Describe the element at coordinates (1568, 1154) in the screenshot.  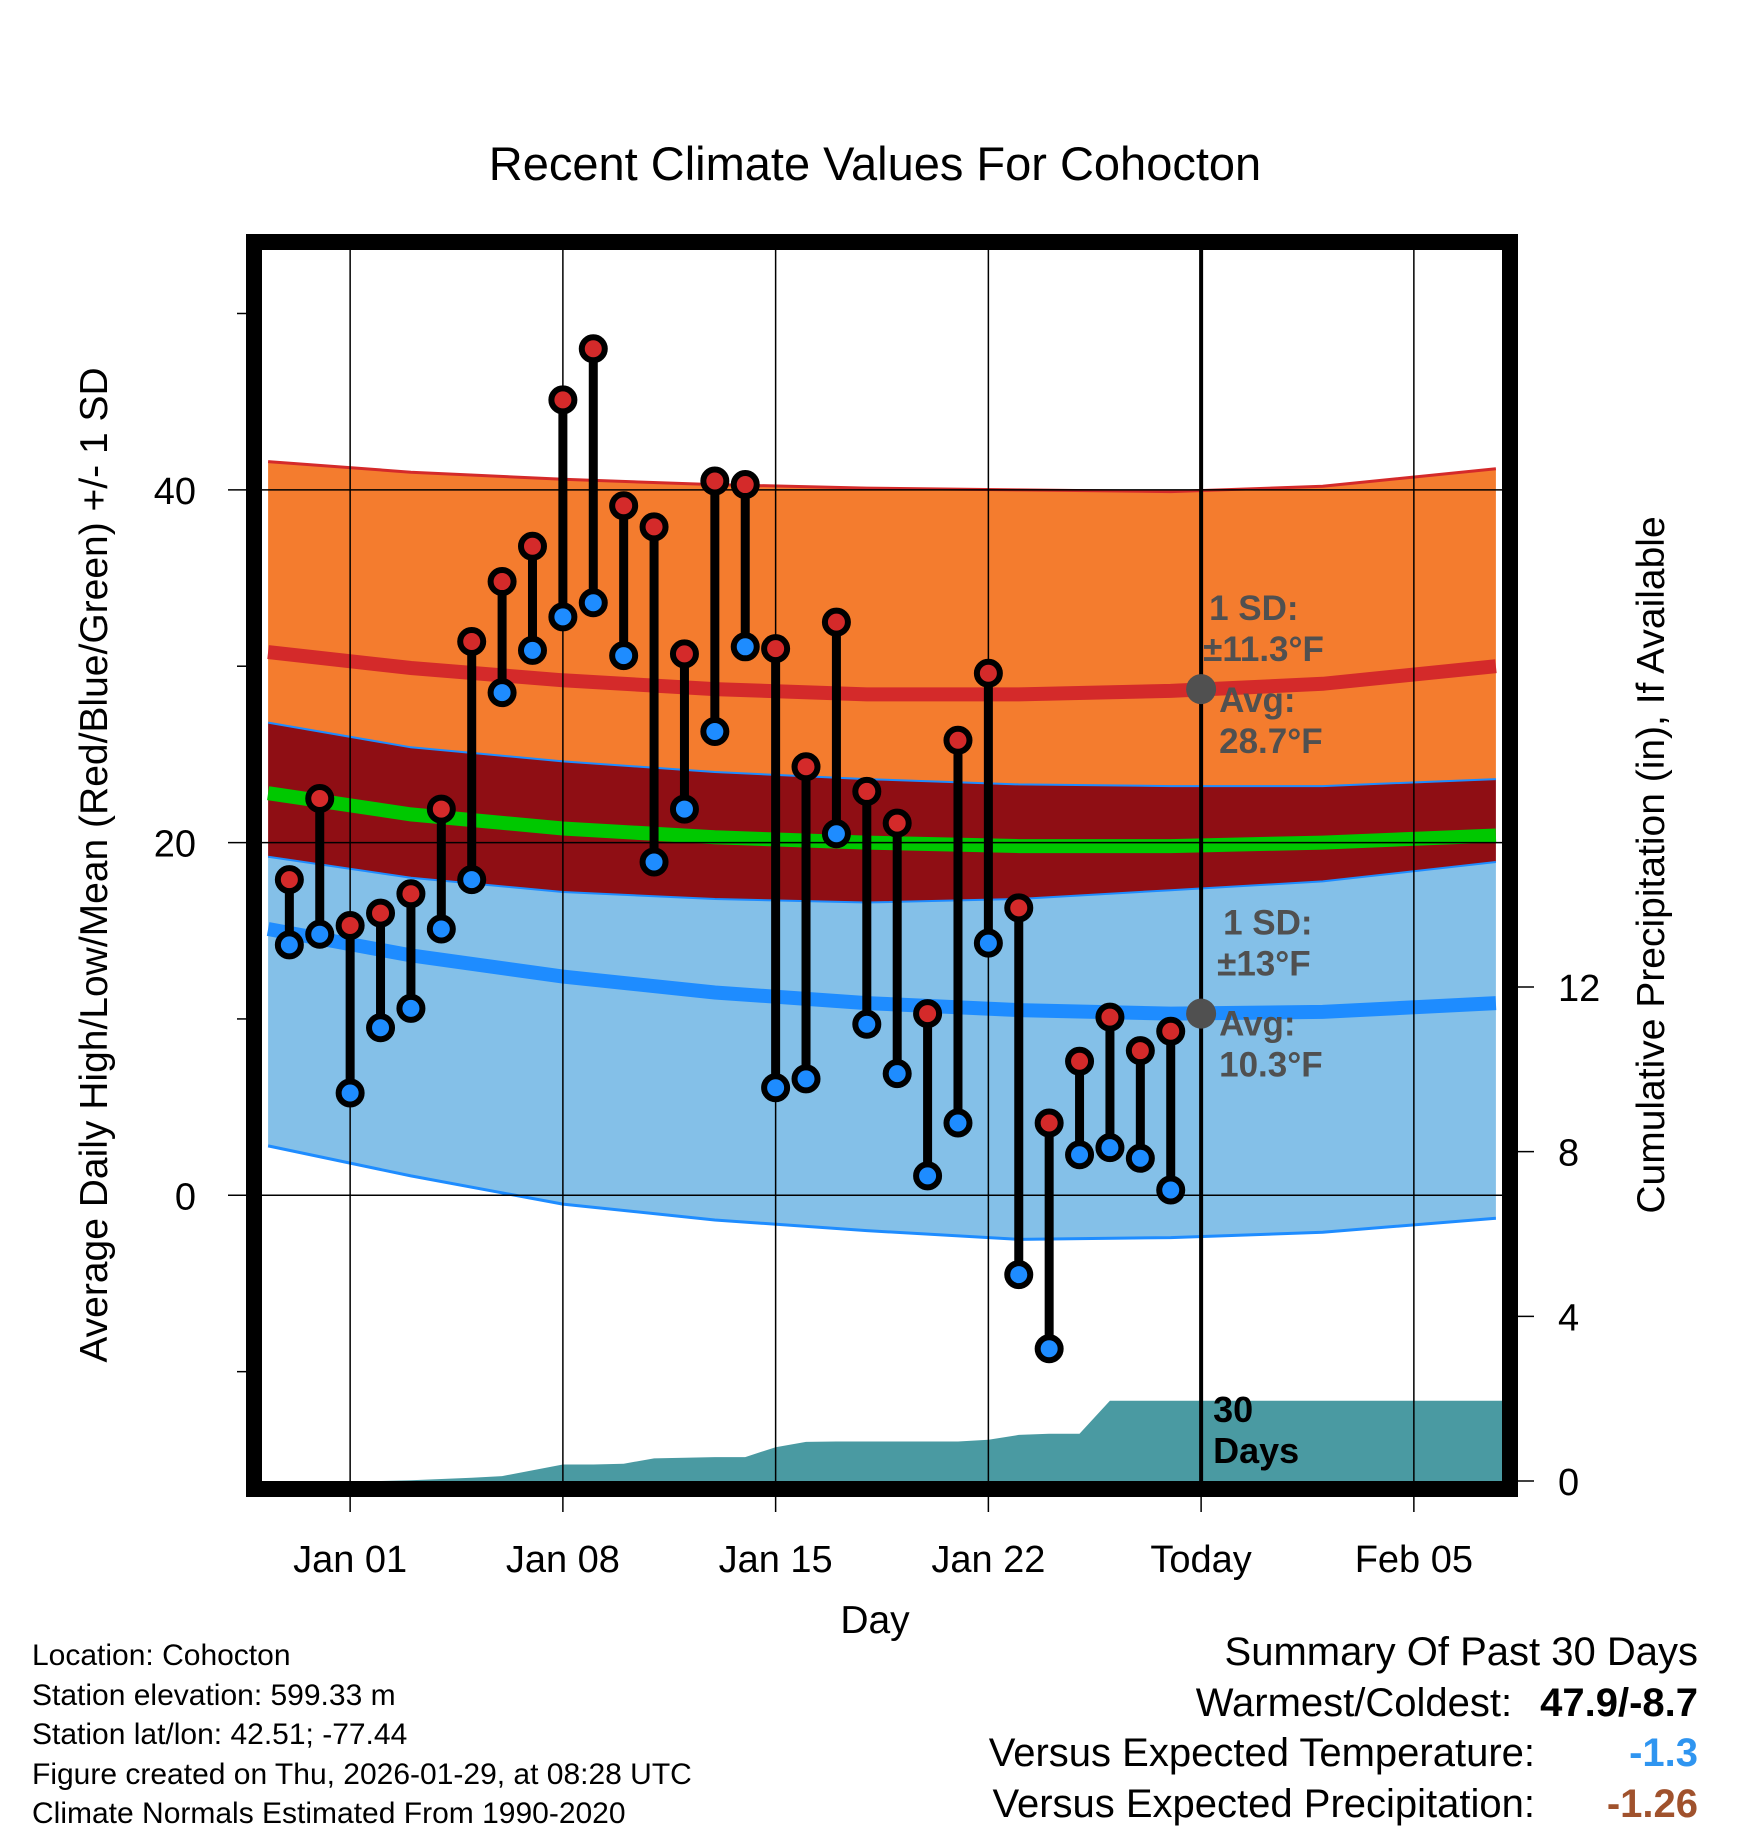
I see `y2-tick-label: 8` at that location.